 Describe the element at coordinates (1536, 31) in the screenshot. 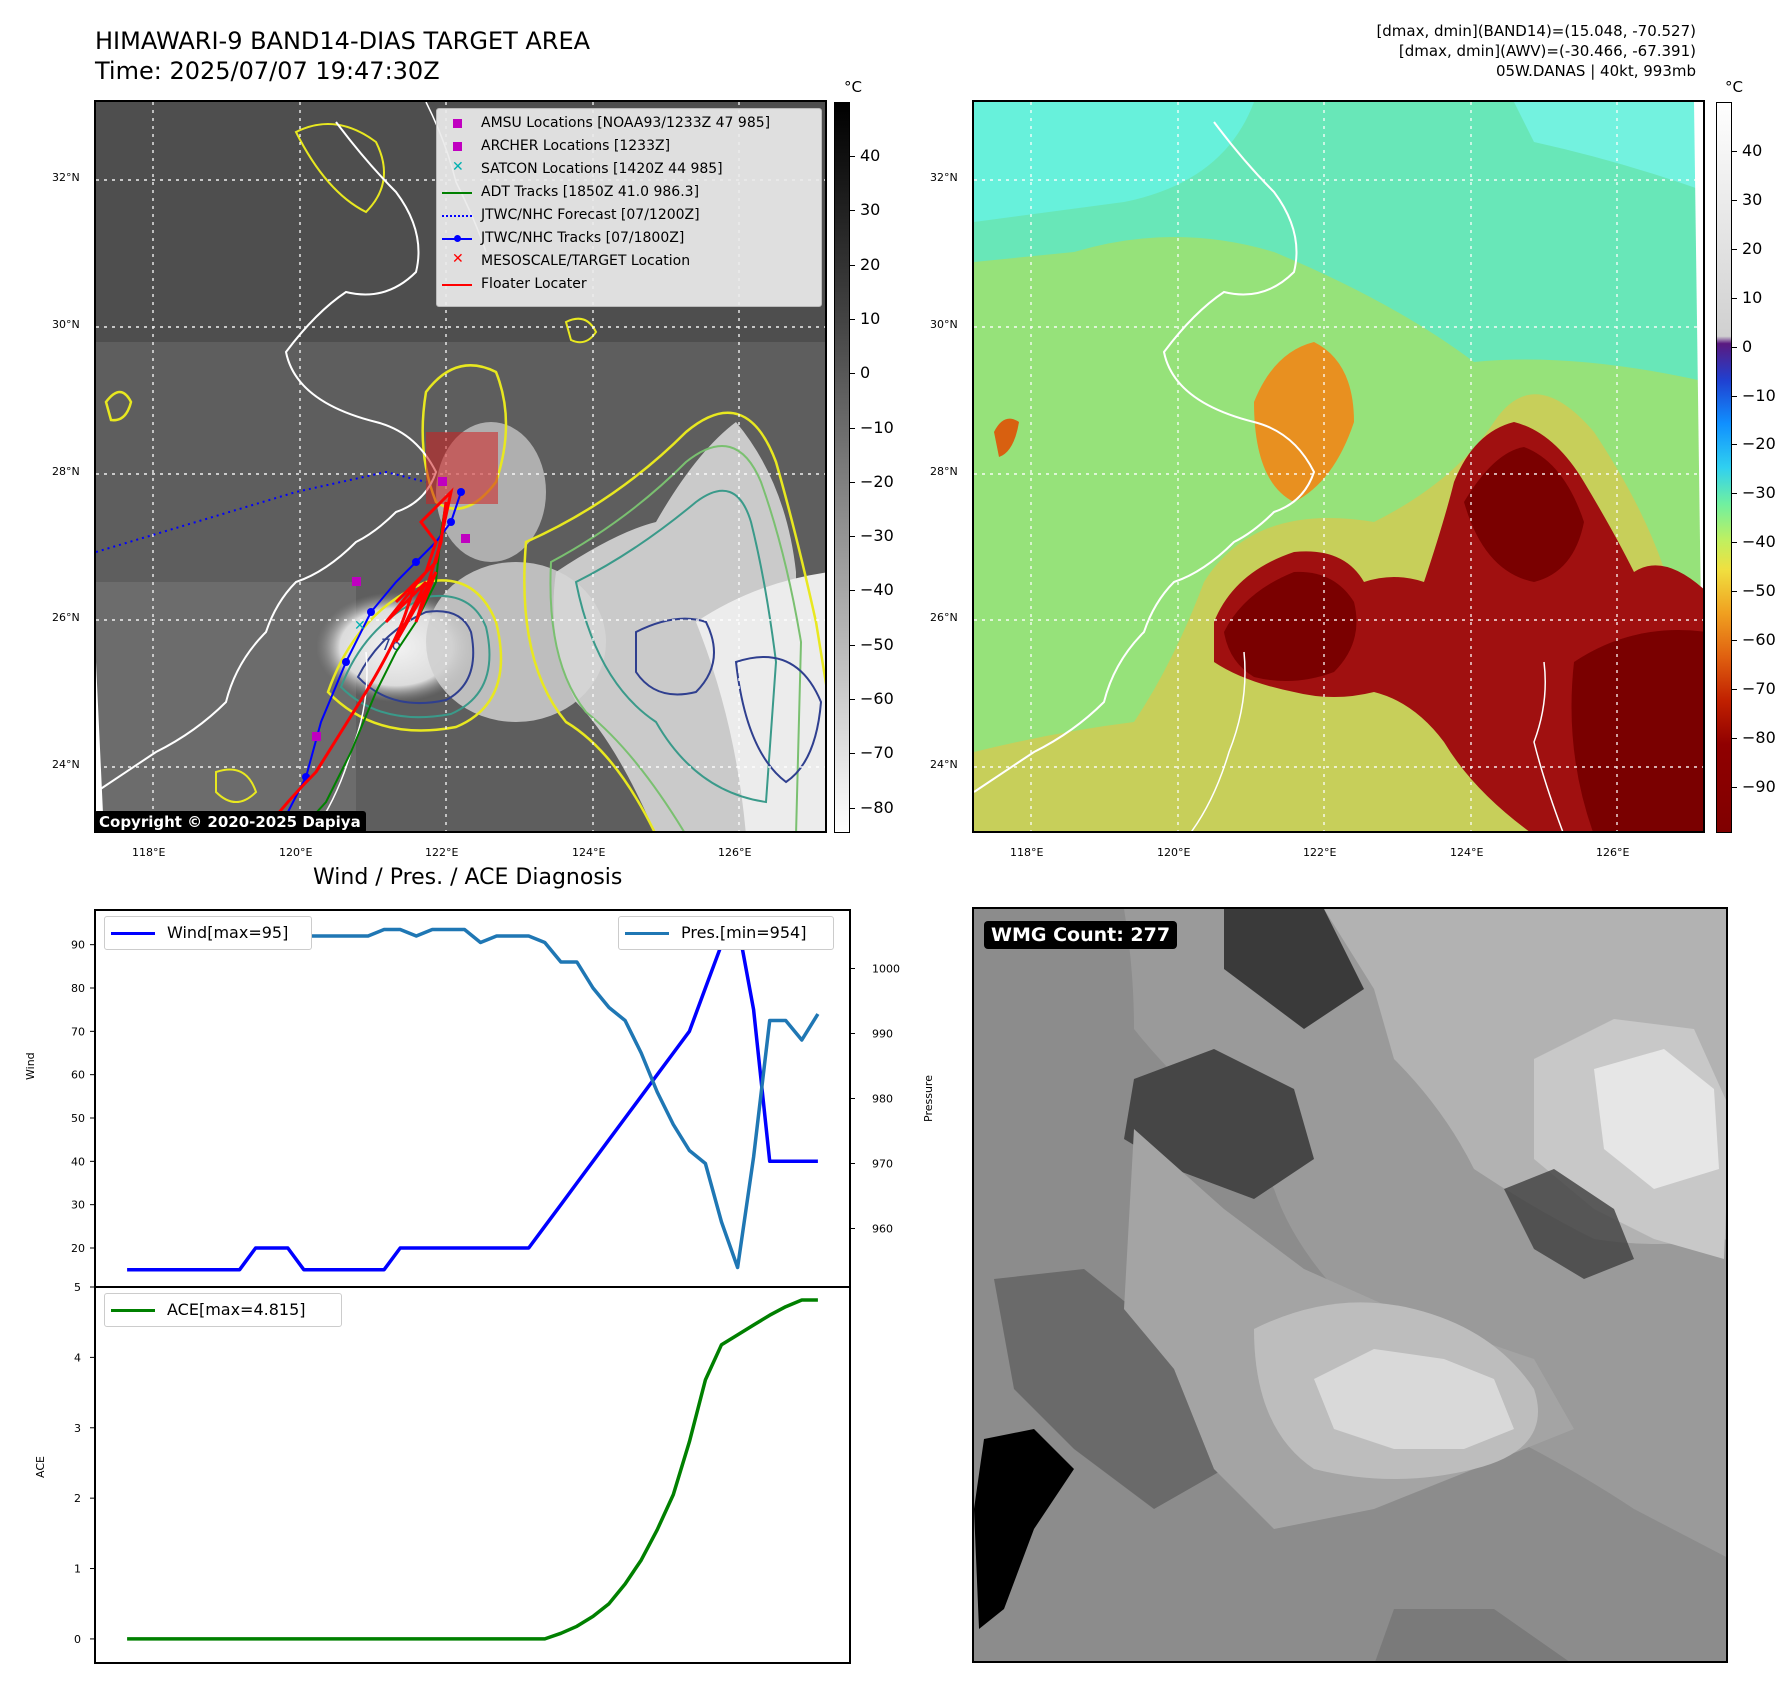

I see `band14-range-text: [dmax, dmin](BAND14)=(15.048, -70.527)` at that location.